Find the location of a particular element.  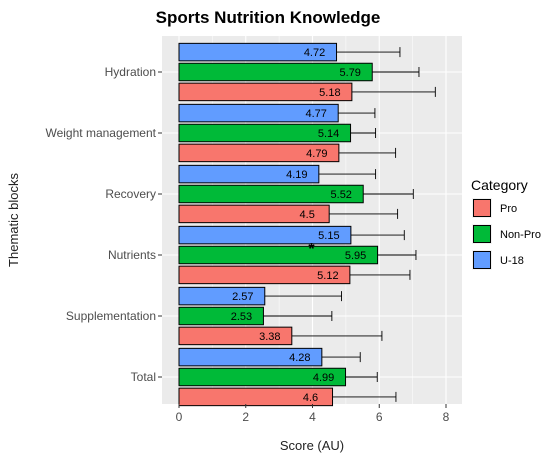

data-label: 4.72 is located at coordinates (314, 53).